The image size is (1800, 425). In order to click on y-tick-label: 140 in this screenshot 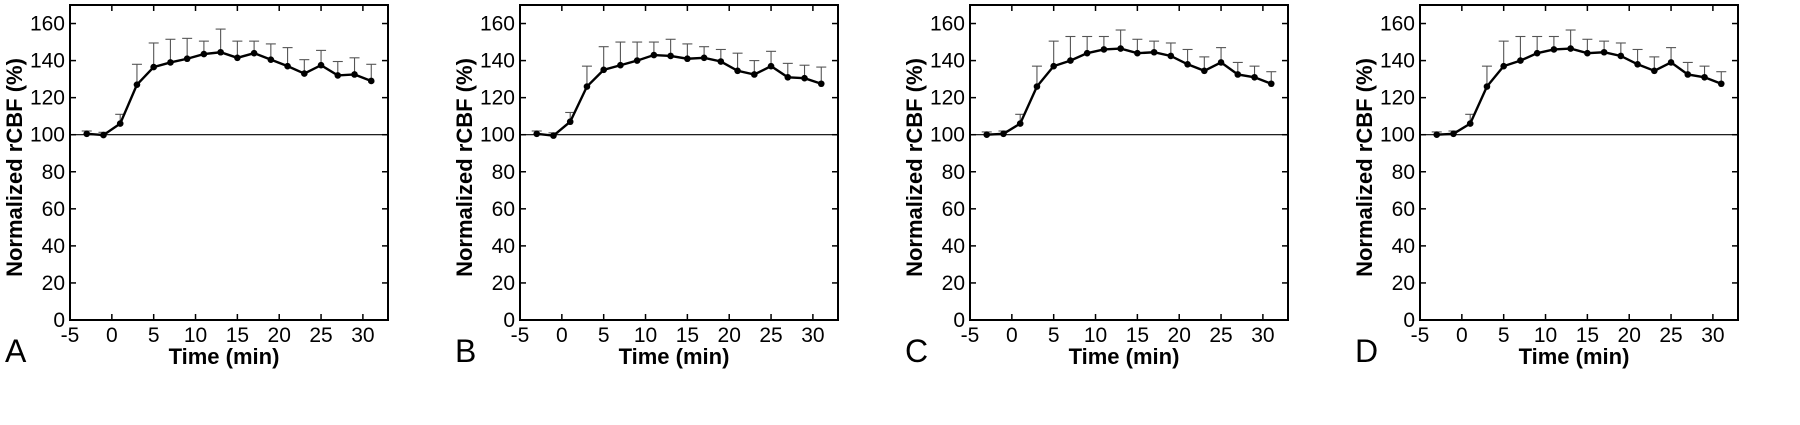, I will do `click(947, 61)`.